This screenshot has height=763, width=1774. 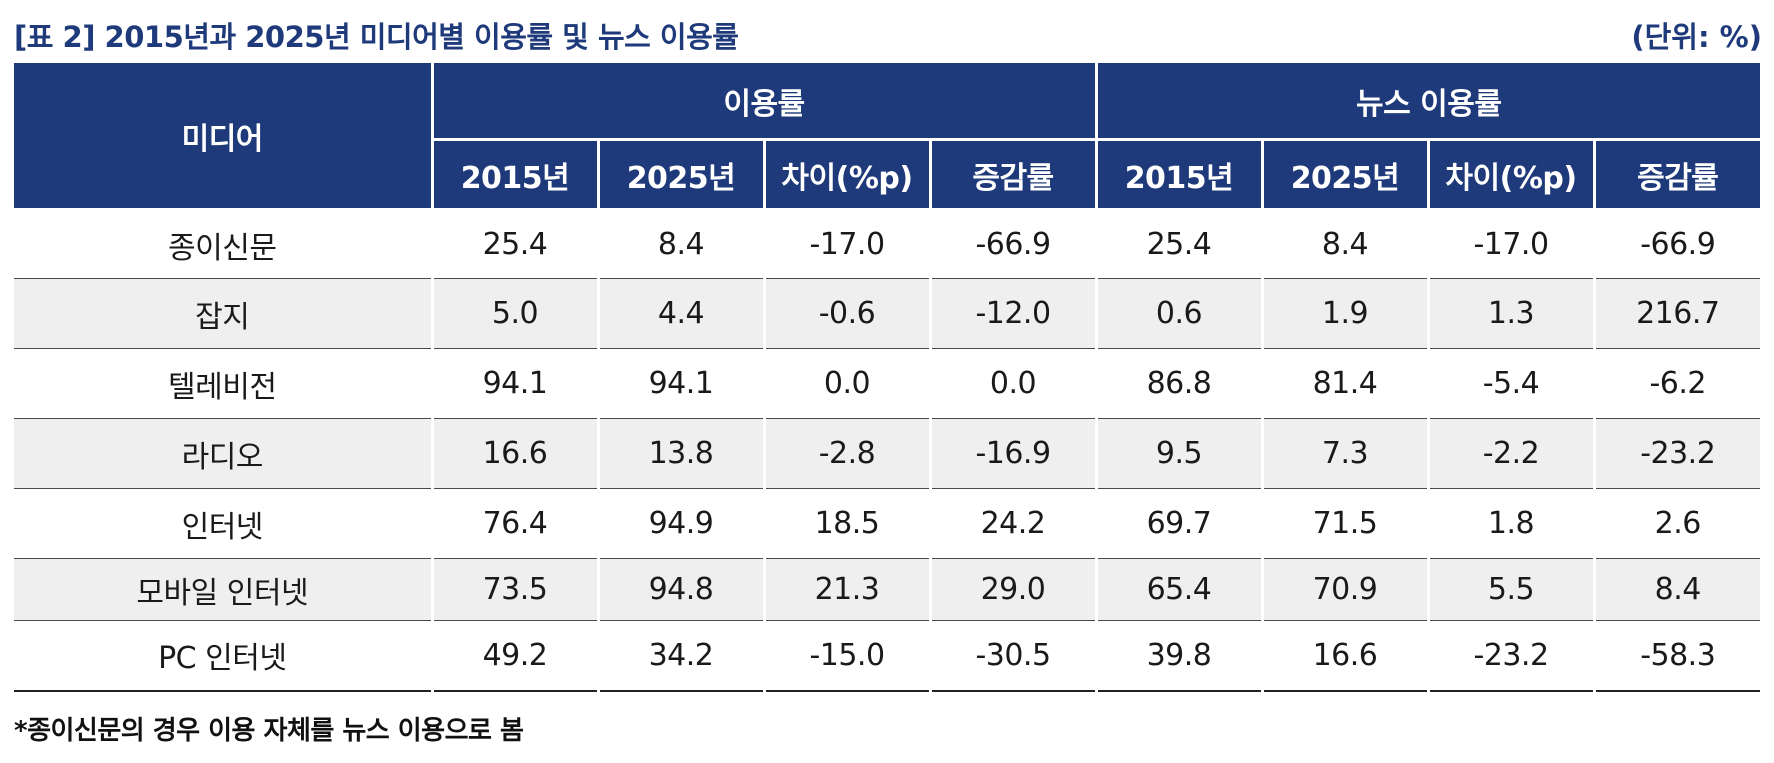 What do you see at coordinates (224, 313) in the screenshot?
I see `row-media-label: 잡지` at bounding box center [224, 313].